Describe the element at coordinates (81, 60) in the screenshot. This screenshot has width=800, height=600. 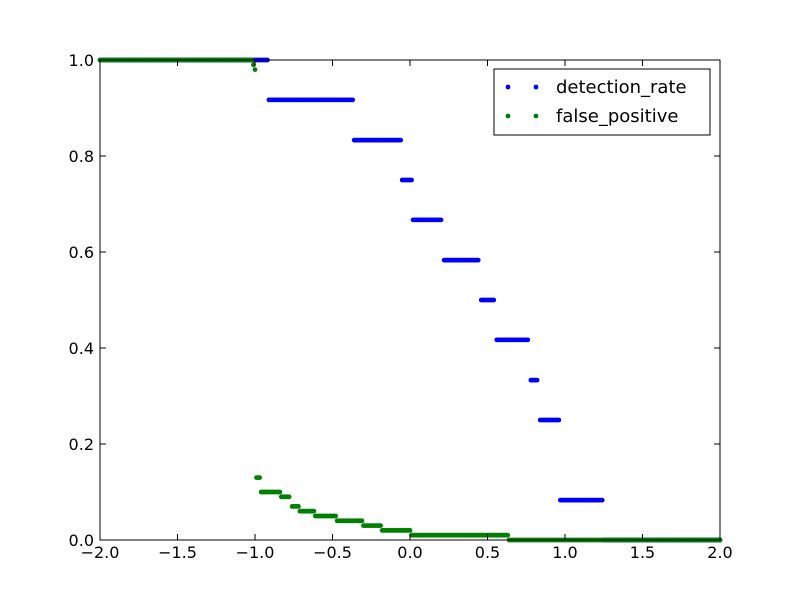
I see `y-tick-label: 1.0` at that location.